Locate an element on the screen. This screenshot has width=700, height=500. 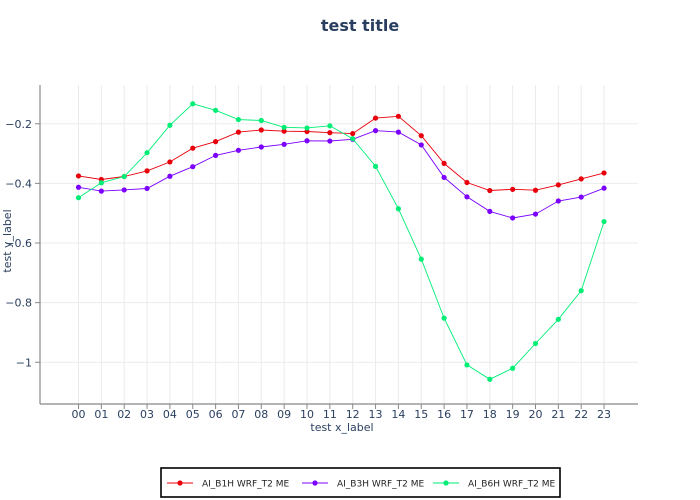
x-tick-label: 02 is located at coordinates (124, 414).